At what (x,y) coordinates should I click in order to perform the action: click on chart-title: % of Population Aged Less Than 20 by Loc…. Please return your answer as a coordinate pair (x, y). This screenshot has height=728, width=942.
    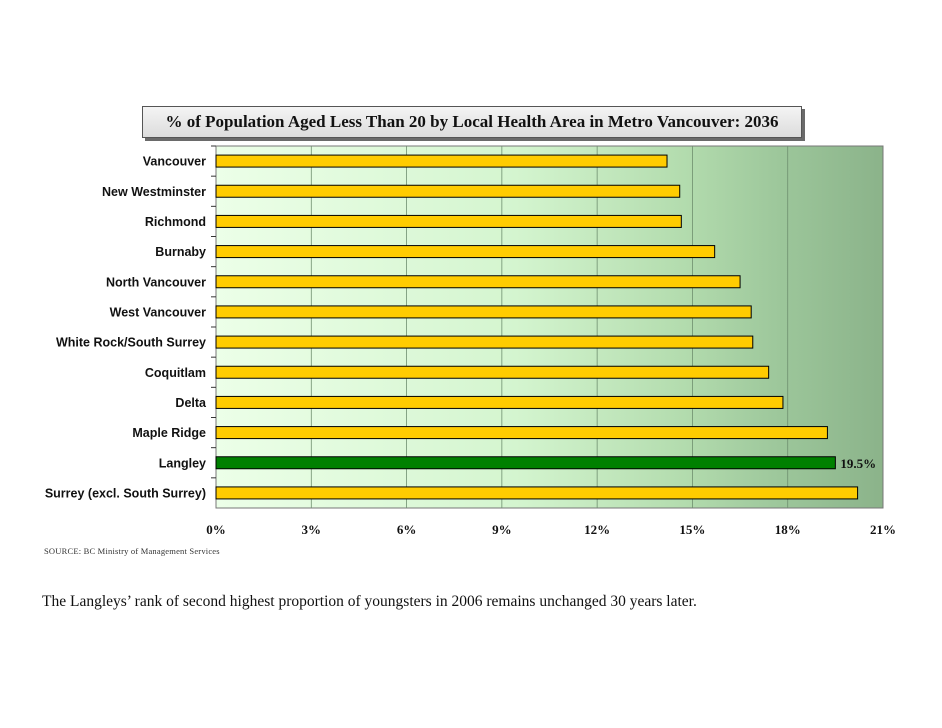
    Looking at the image, I should click on (472, 122).